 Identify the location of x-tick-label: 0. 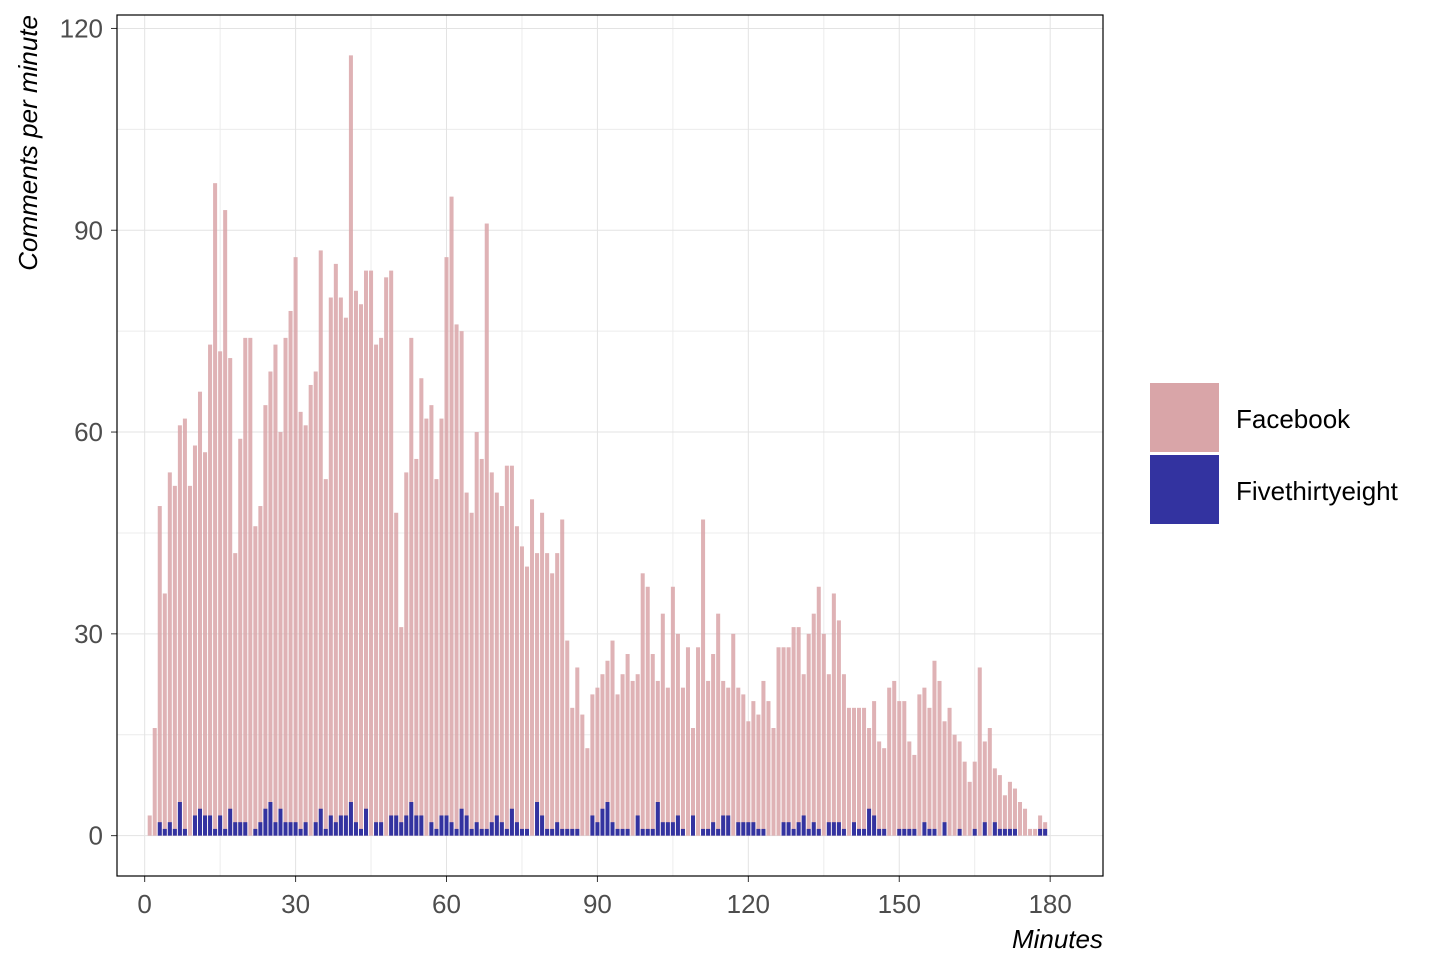
(144, 904).